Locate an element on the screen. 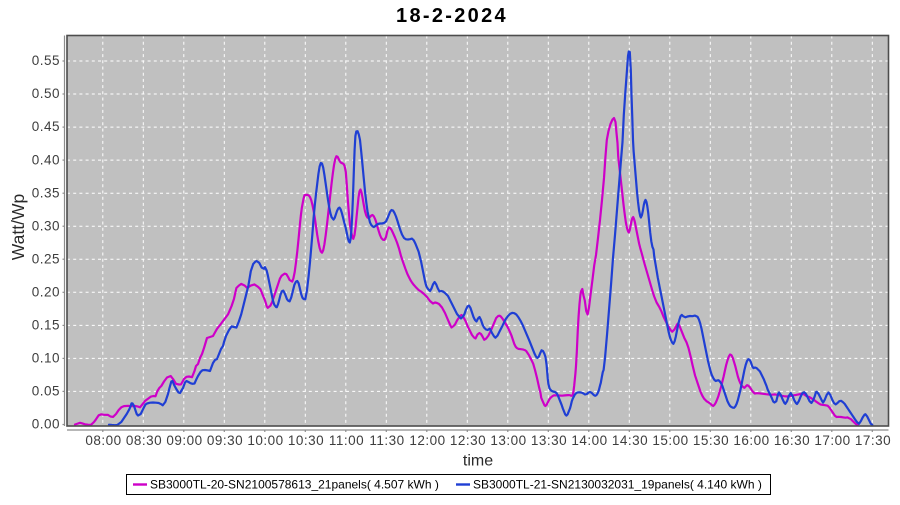 The image size is (900, 505). svg-text: 10:30 is located at coordinates (306, 440).